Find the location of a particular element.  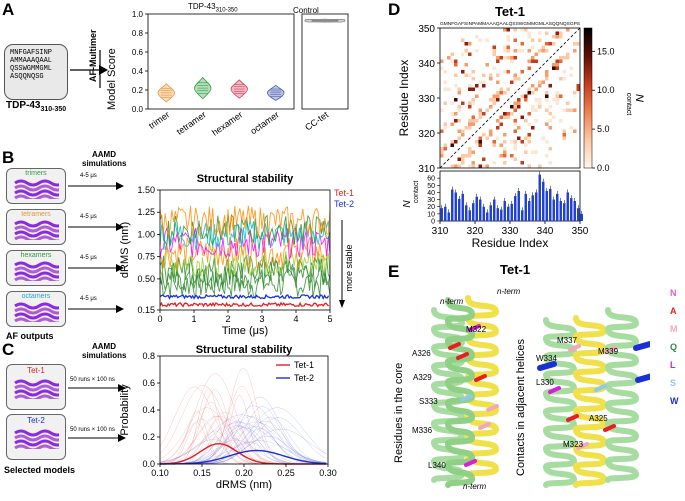

y-tick-label: 350 is located at coordinates (426, 29).